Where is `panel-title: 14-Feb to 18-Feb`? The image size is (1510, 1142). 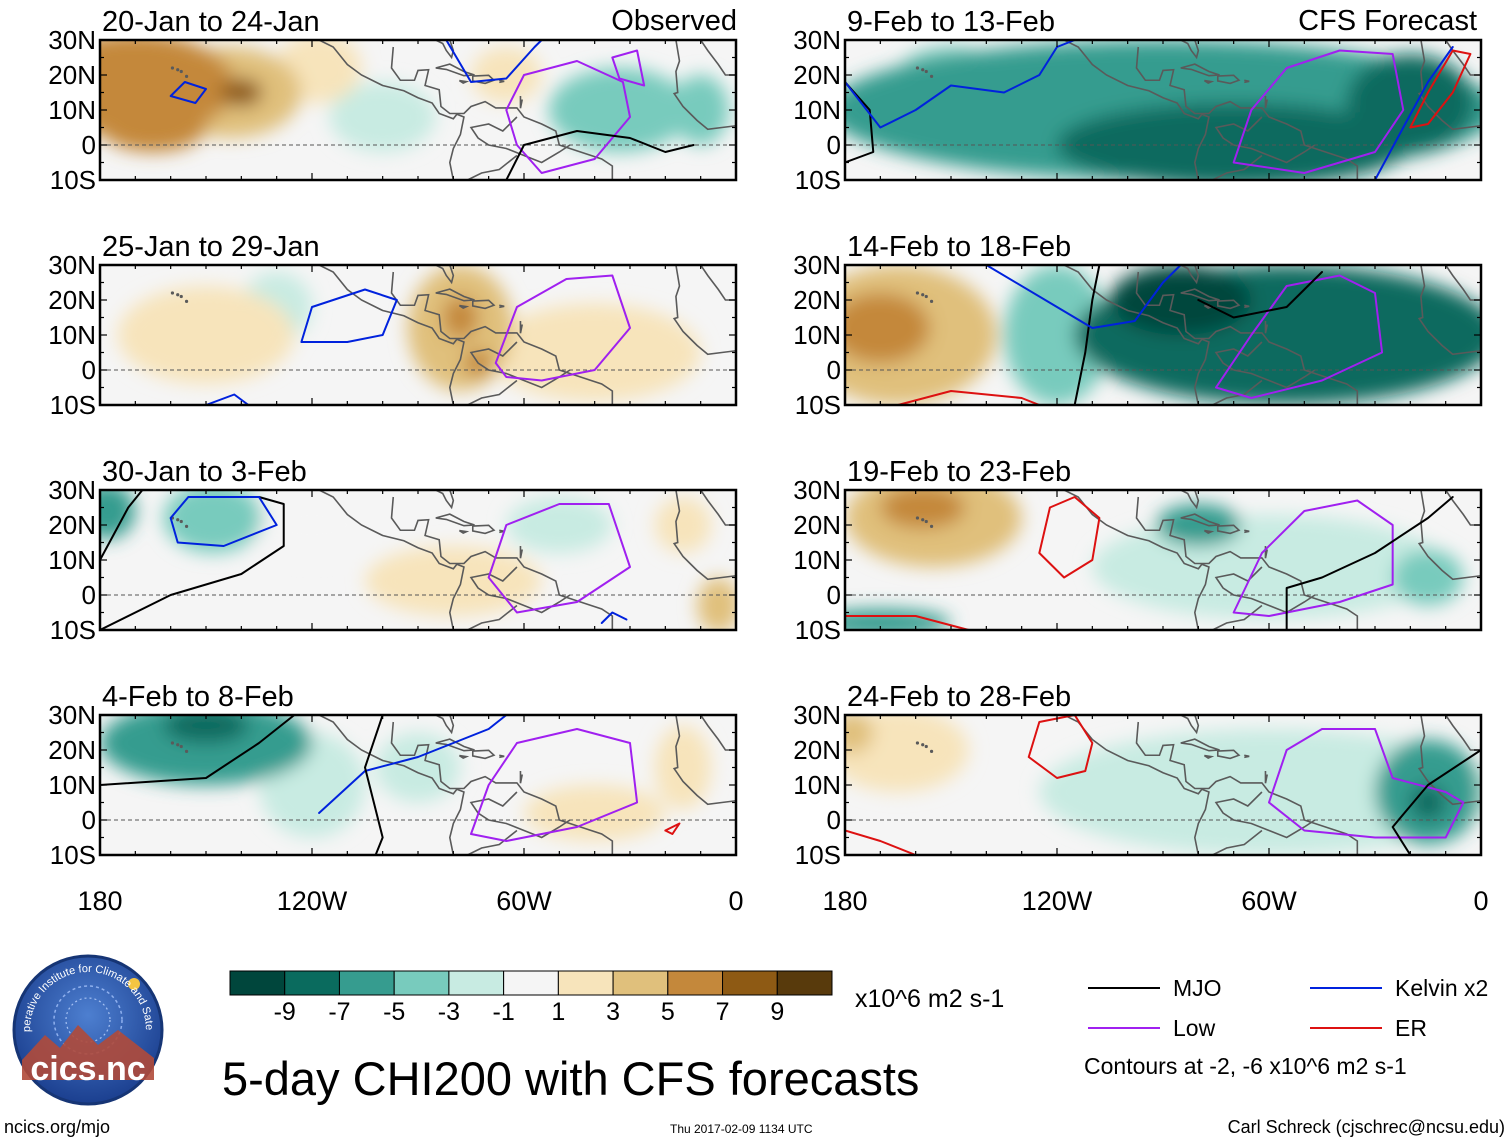 panel-title: 14-Feb to 18-Feb is located at coordinates (959, 247).